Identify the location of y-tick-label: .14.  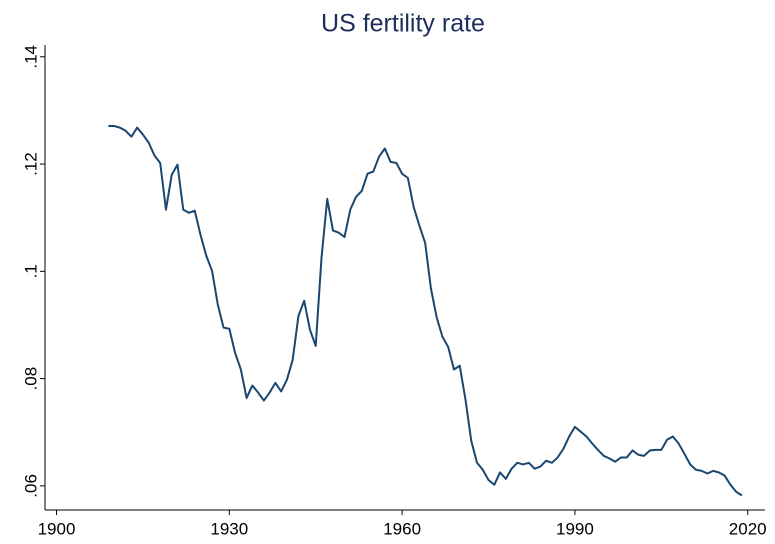
(30, 57).